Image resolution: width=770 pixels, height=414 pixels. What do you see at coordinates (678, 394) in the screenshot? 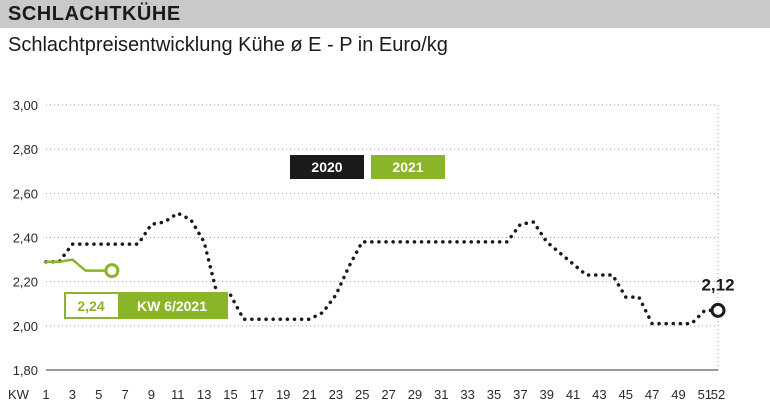
I see `x-tick-label: 49` at bounding box center [678, 394].